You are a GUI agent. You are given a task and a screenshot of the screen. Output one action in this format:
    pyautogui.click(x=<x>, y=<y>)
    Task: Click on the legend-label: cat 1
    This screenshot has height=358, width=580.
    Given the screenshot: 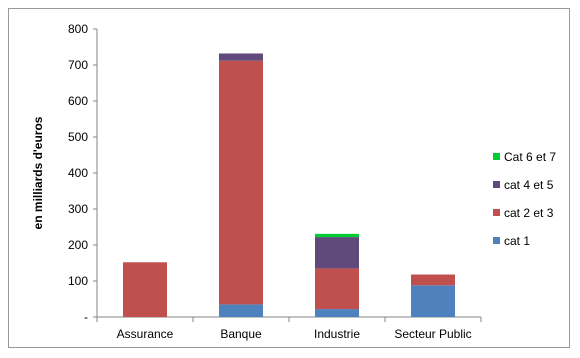 What is the action you would take?
    pyautogui.click(x=517, y=241)
    